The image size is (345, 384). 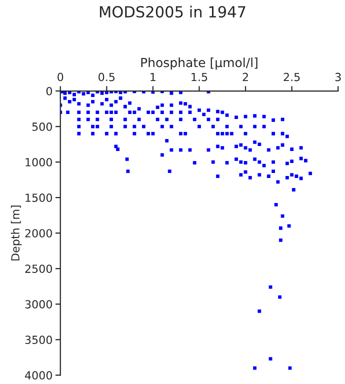 What do you see at coordinates (16, 233) in the screenshot?
I see `y-axis-title: Depth [m]` at bounding box center [16, 233].